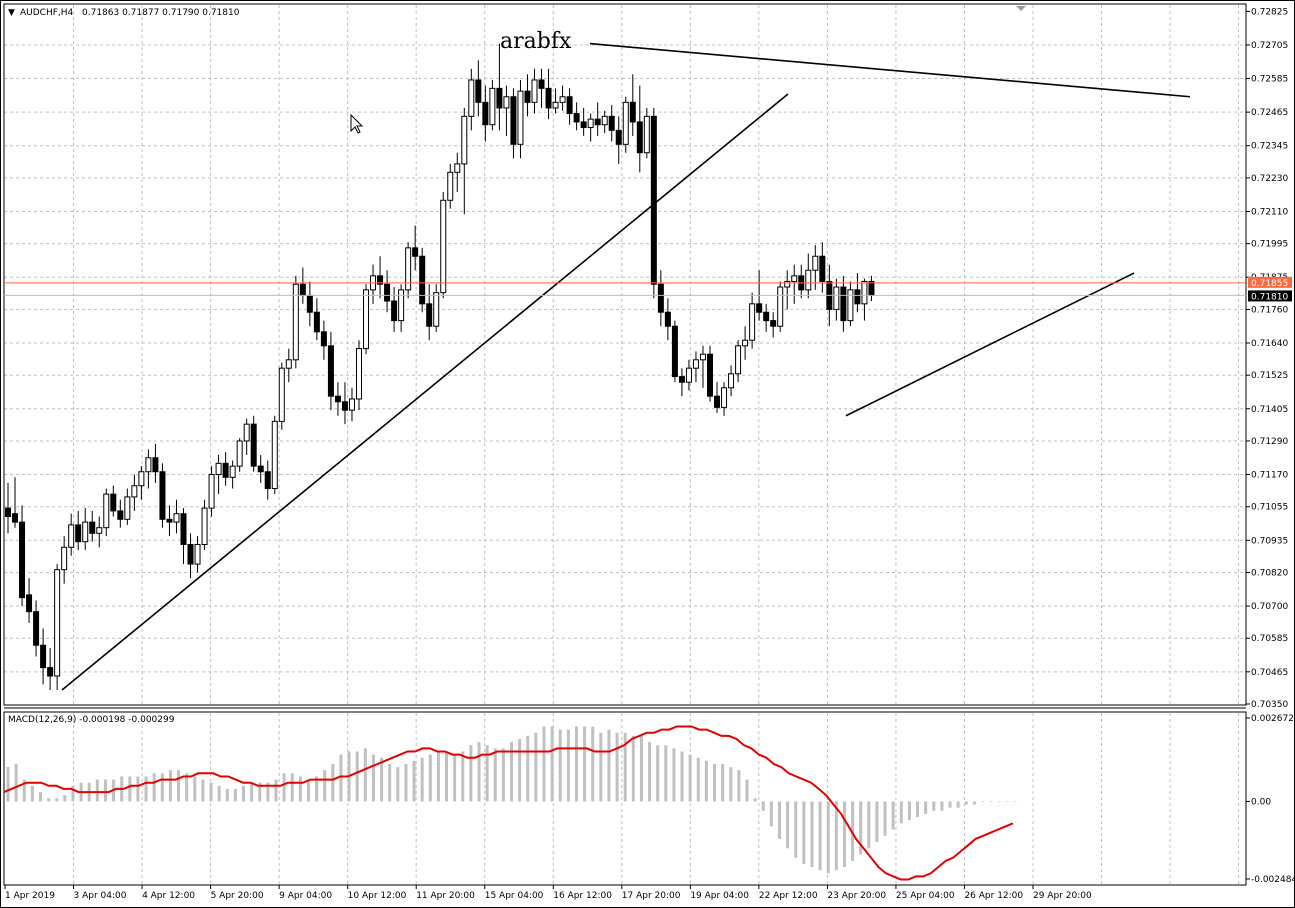  What do you see at coordinates (1269, 147) in the screenshot?
I see `price-tick-label: 0.72345` at bounding box center [1269, 147].